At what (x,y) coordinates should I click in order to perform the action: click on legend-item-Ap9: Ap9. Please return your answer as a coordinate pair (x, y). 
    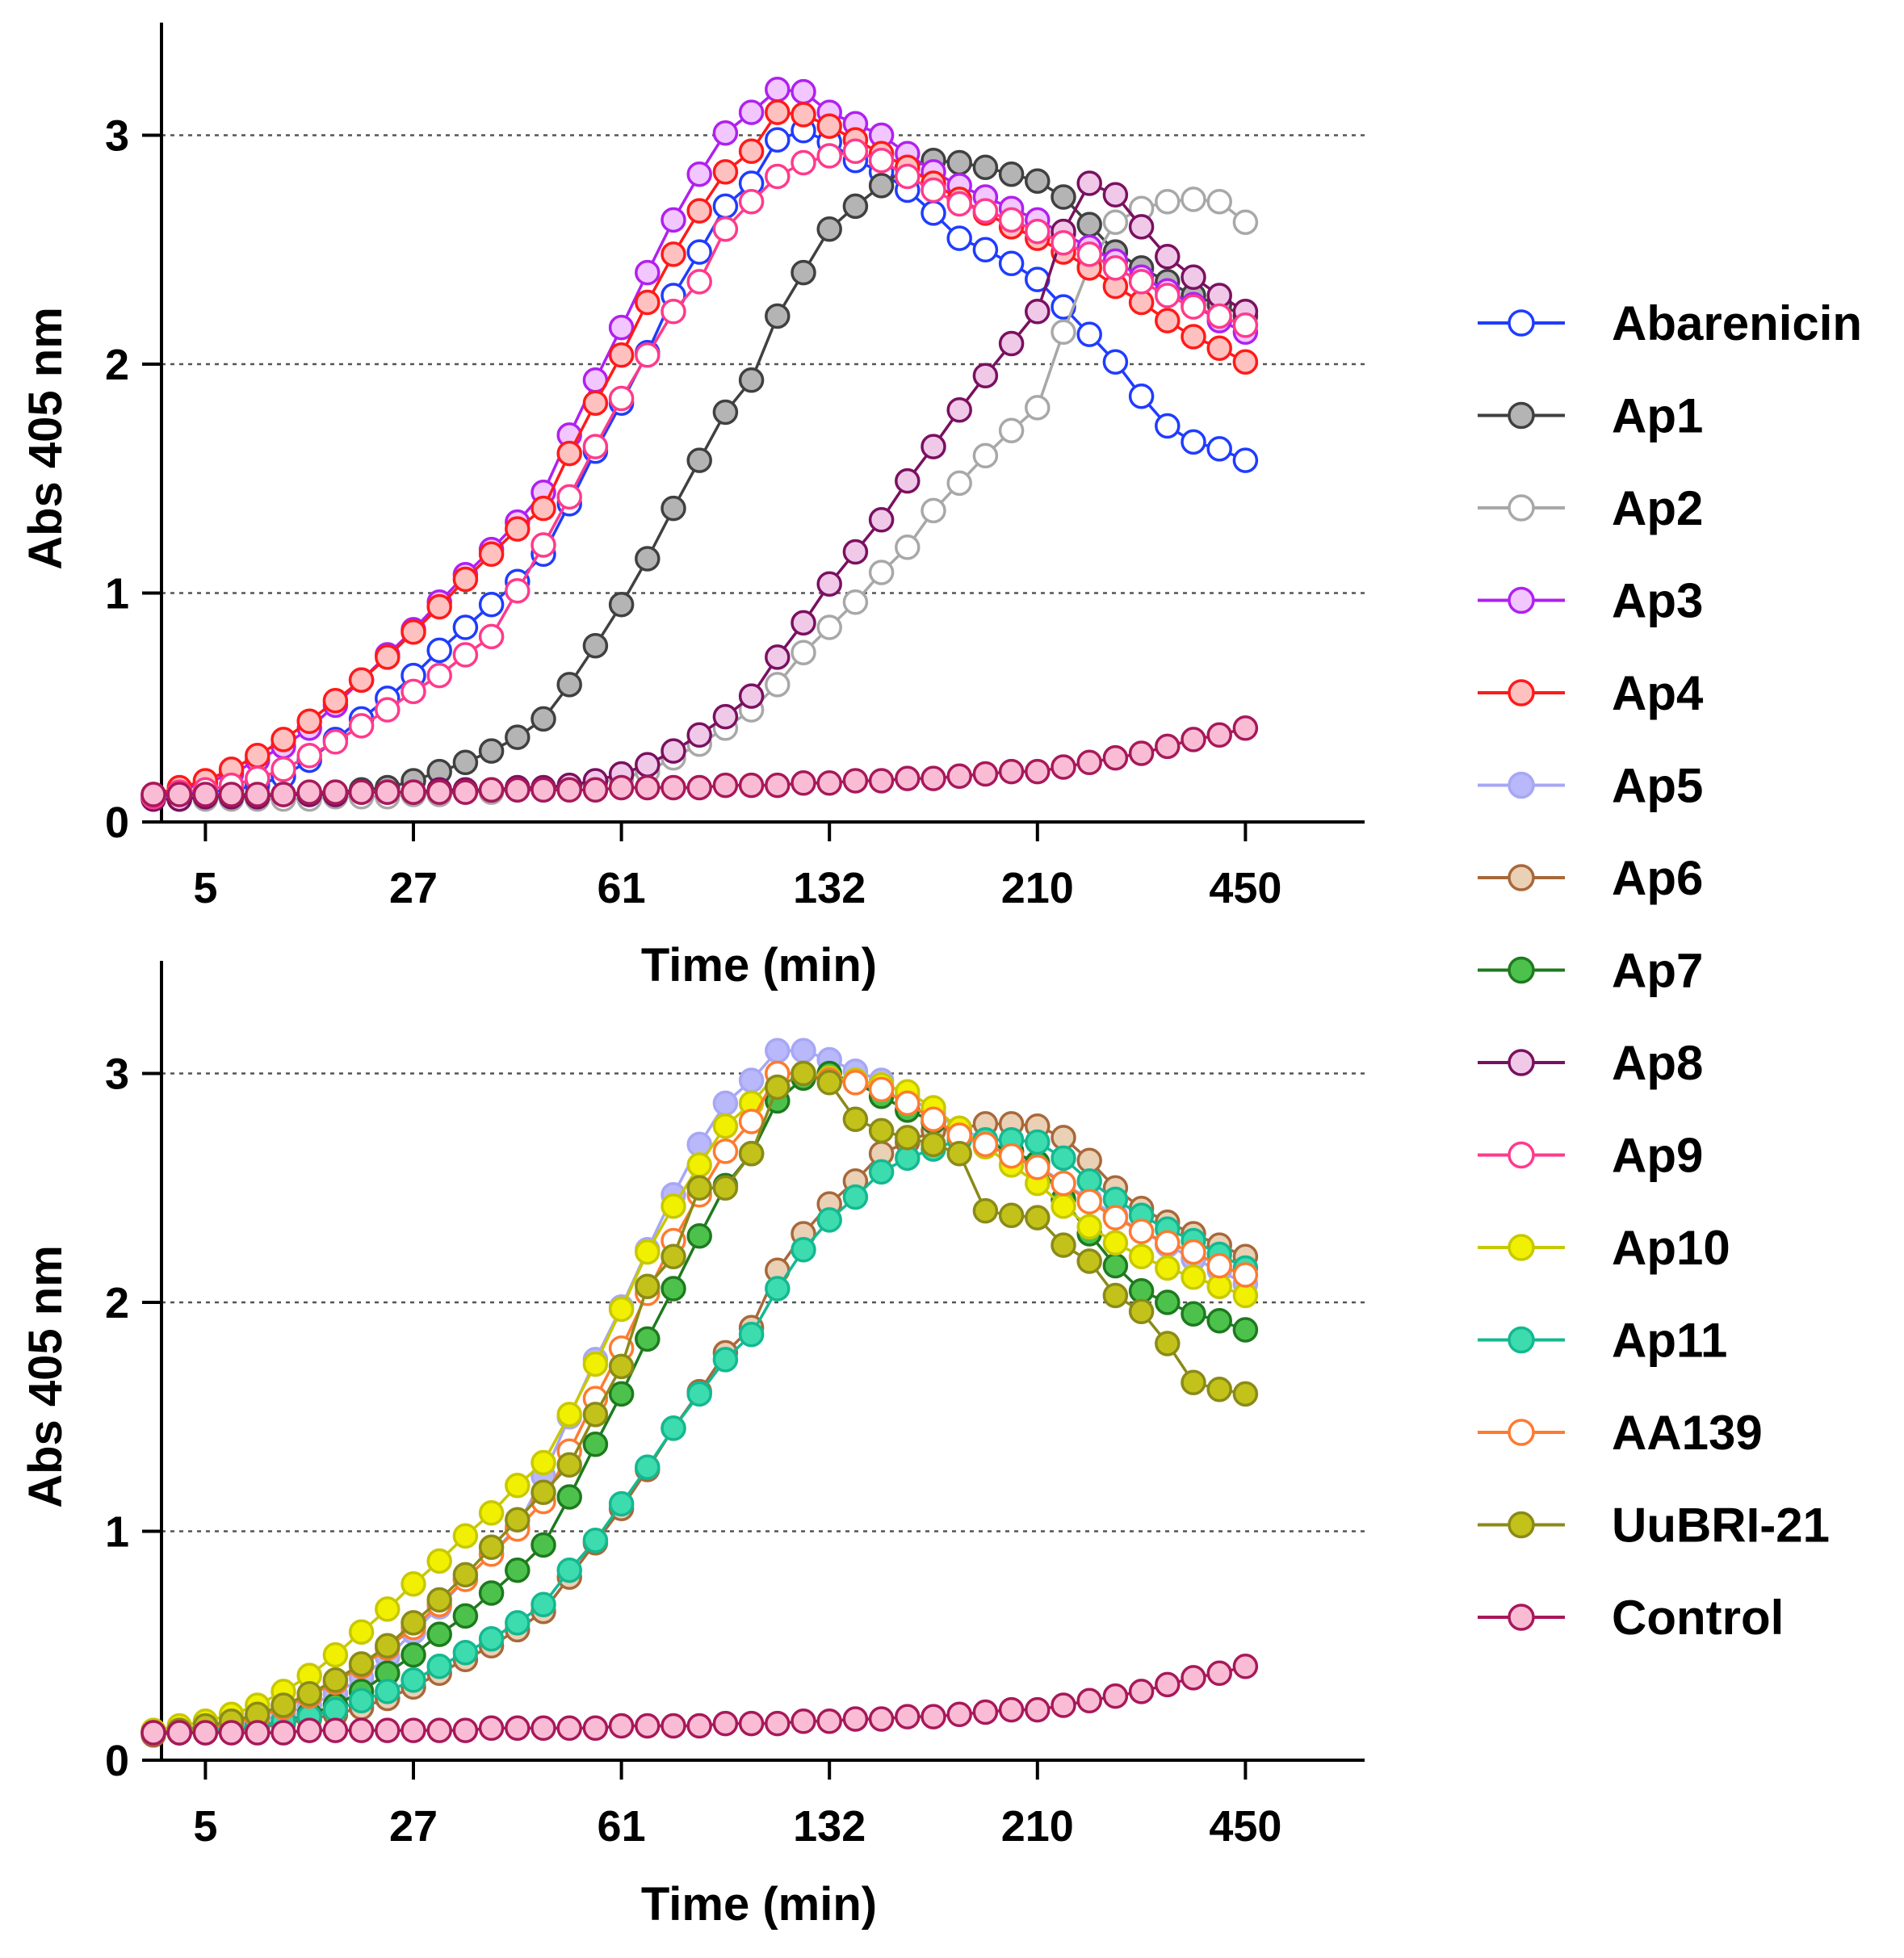
    Looking at the image, I should click on (1590, 1156).